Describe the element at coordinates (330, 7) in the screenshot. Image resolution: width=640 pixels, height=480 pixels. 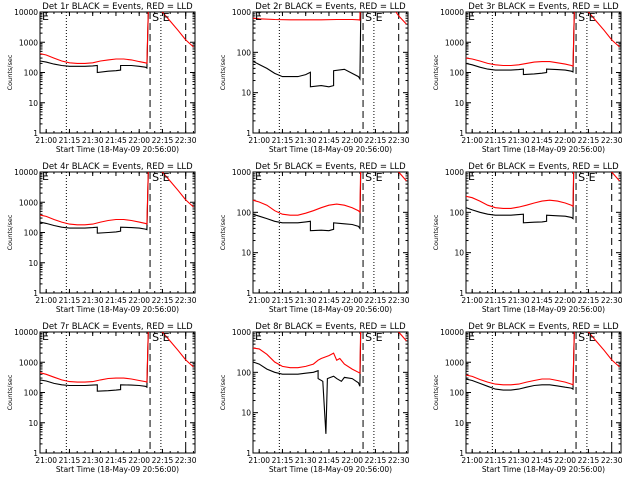
I see `subplot-title: Det 2r BLACK = Events, RED = LLD` at that location.